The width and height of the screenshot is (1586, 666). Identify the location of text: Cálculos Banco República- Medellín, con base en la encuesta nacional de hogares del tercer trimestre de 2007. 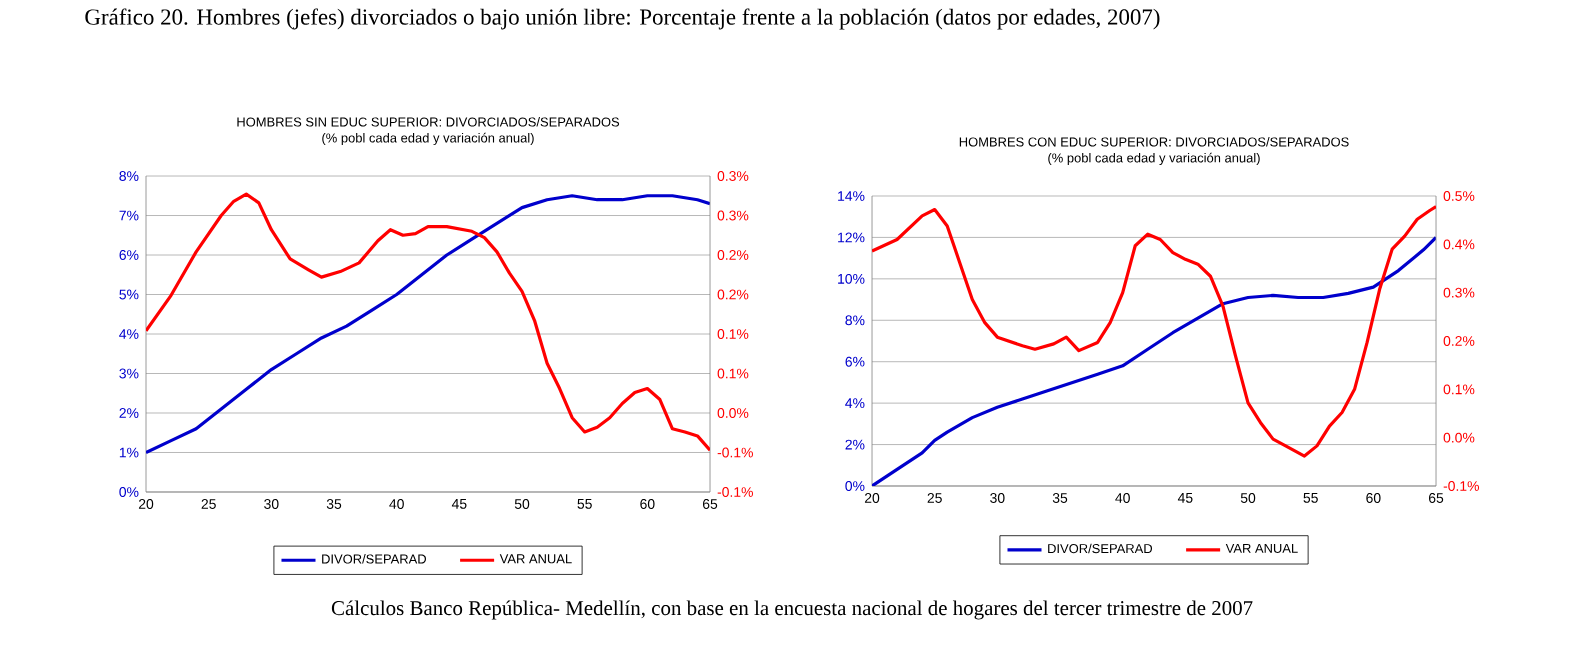
(792, 610).